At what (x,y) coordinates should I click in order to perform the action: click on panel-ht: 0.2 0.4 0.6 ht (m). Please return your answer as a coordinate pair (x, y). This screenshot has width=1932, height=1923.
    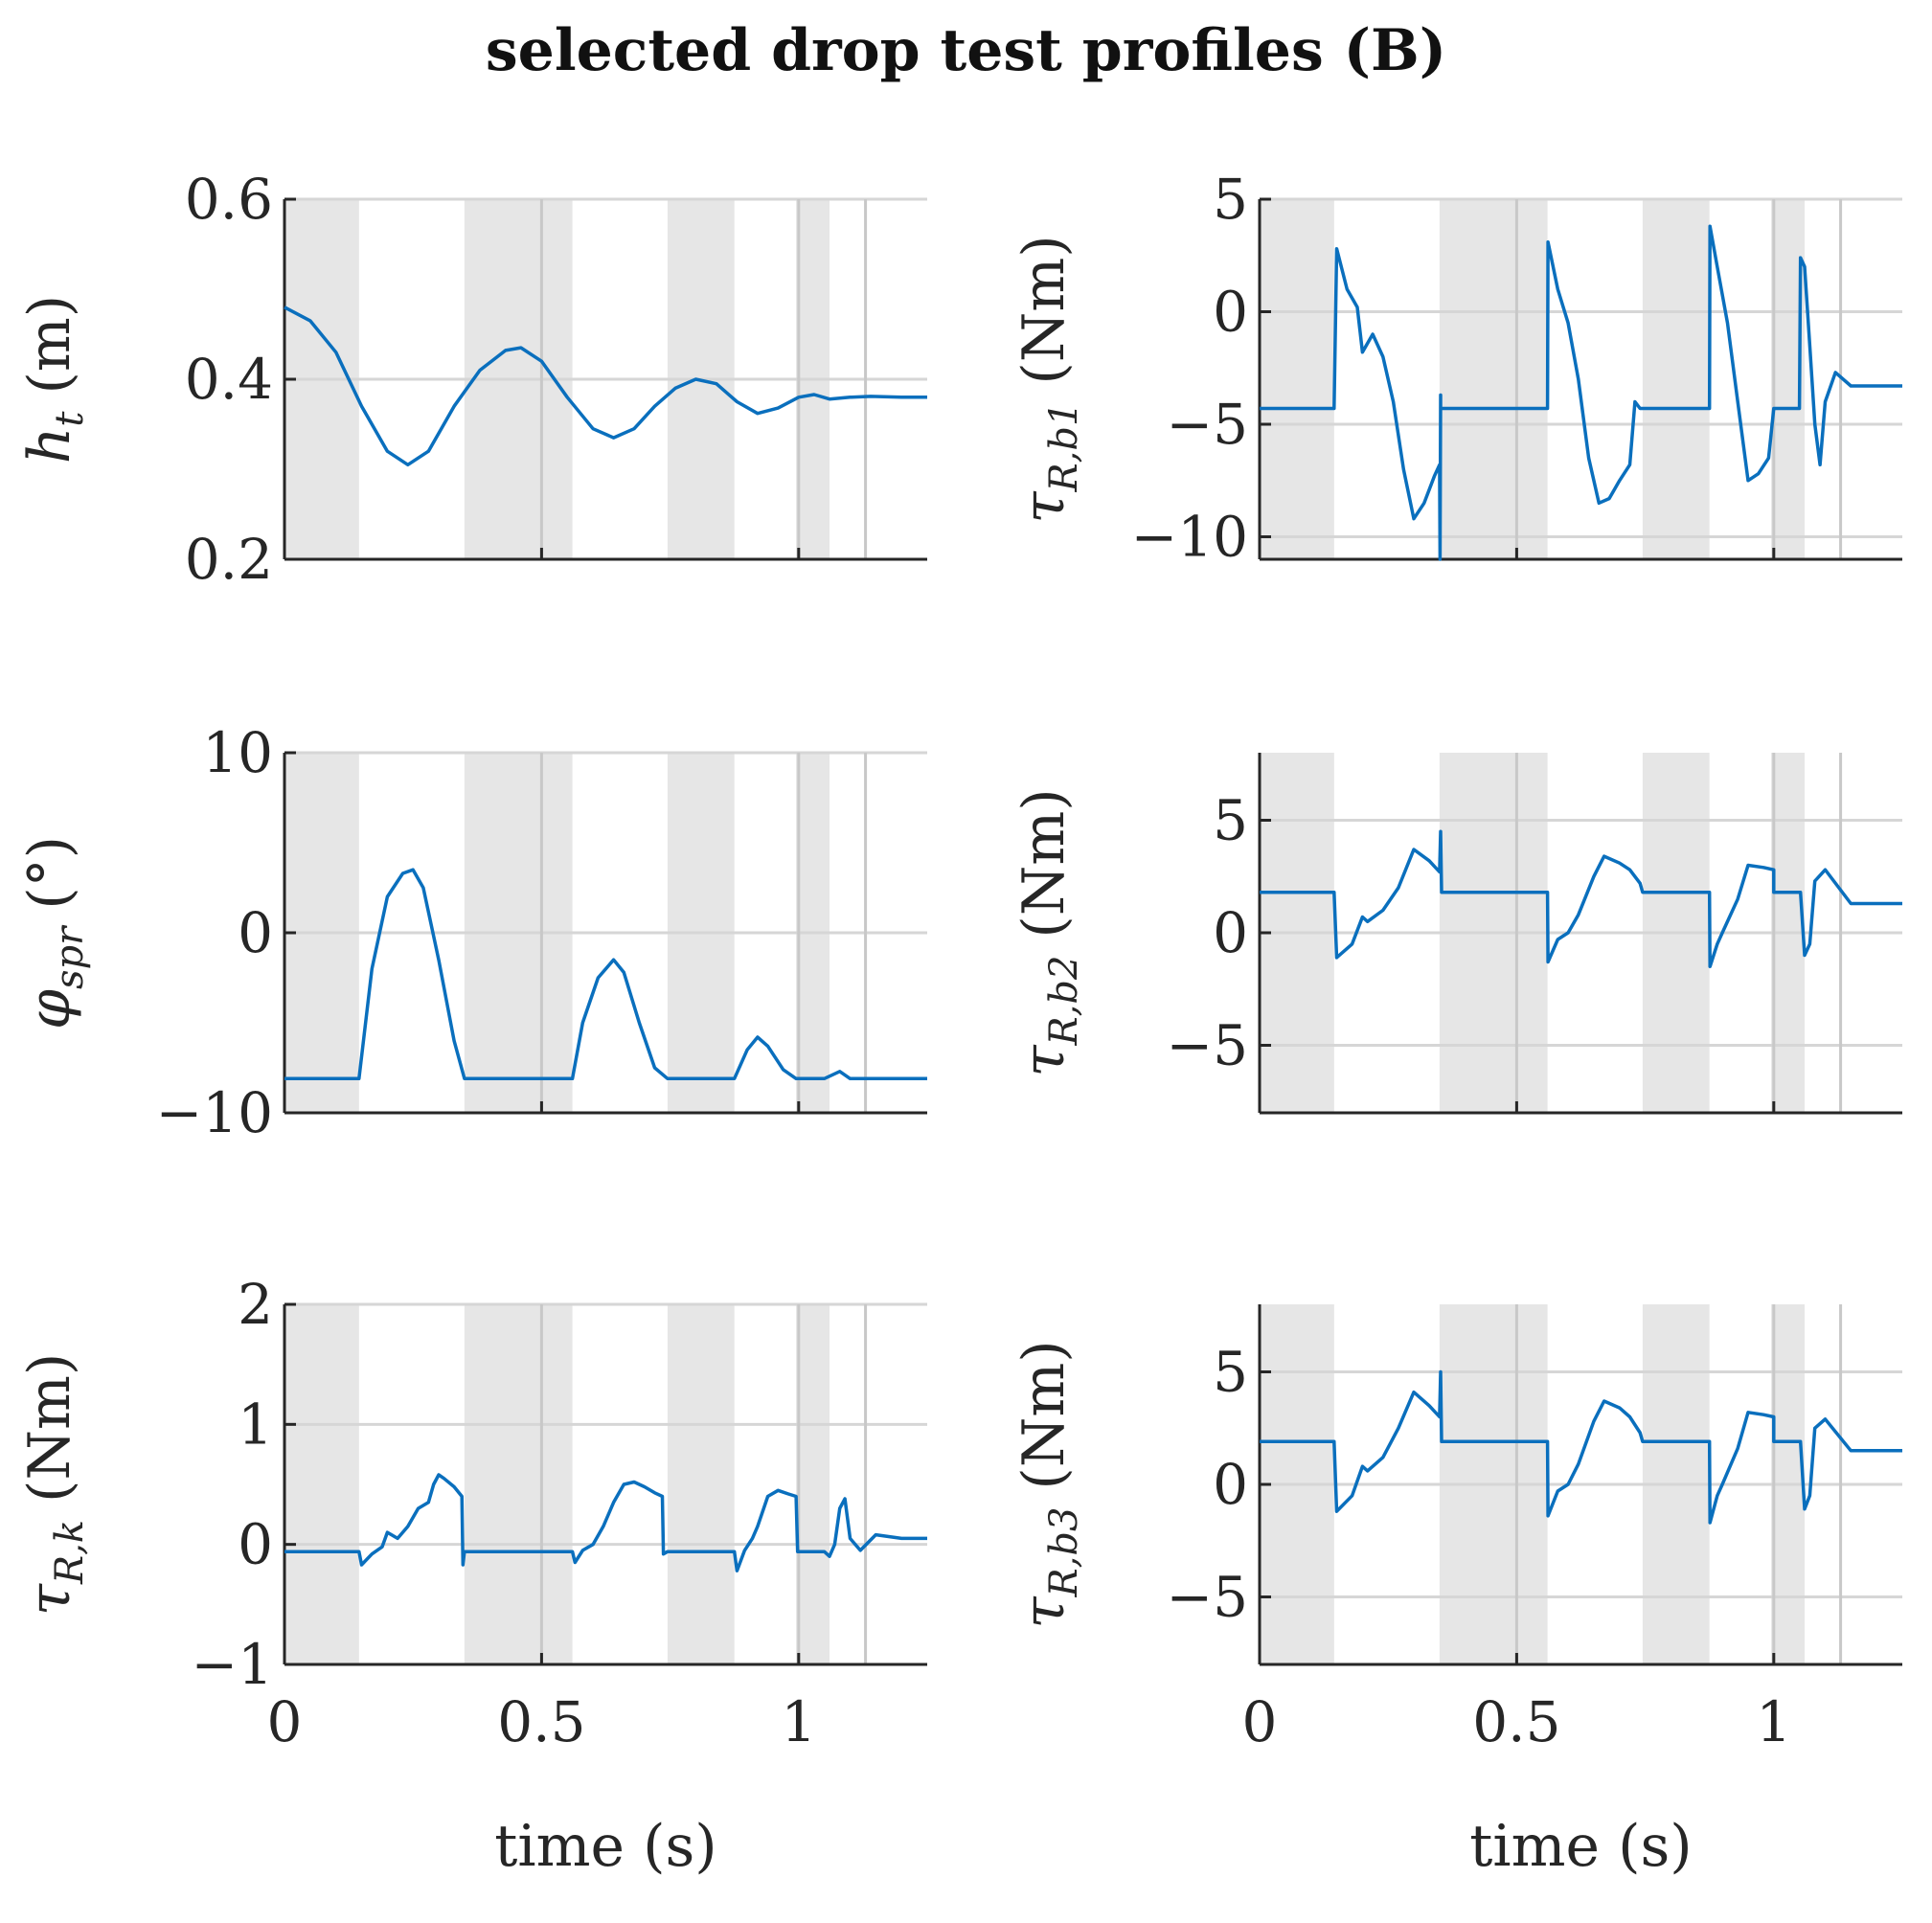
    Looking at the image, I should click on (472, 379).